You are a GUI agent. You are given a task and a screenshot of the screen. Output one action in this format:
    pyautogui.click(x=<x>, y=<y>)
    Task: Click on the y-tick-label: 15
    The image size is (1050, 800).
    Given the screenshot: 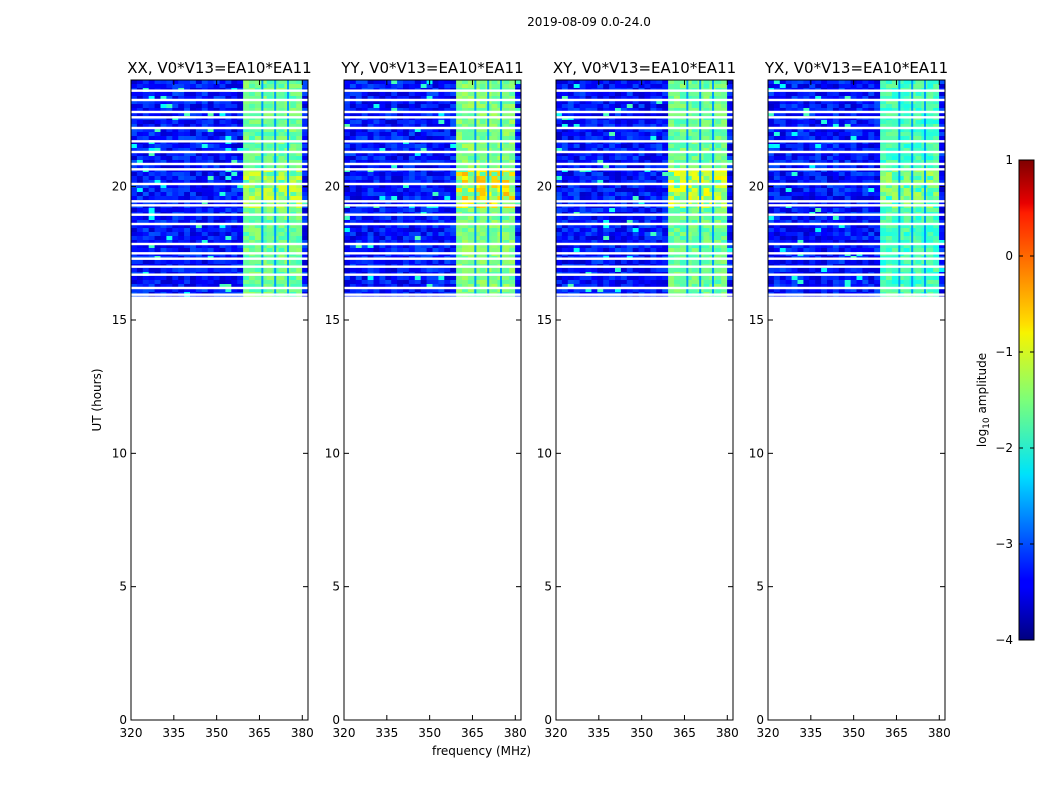 What is the action you would take?
    pyautogui.click(x=332, y=320)
    